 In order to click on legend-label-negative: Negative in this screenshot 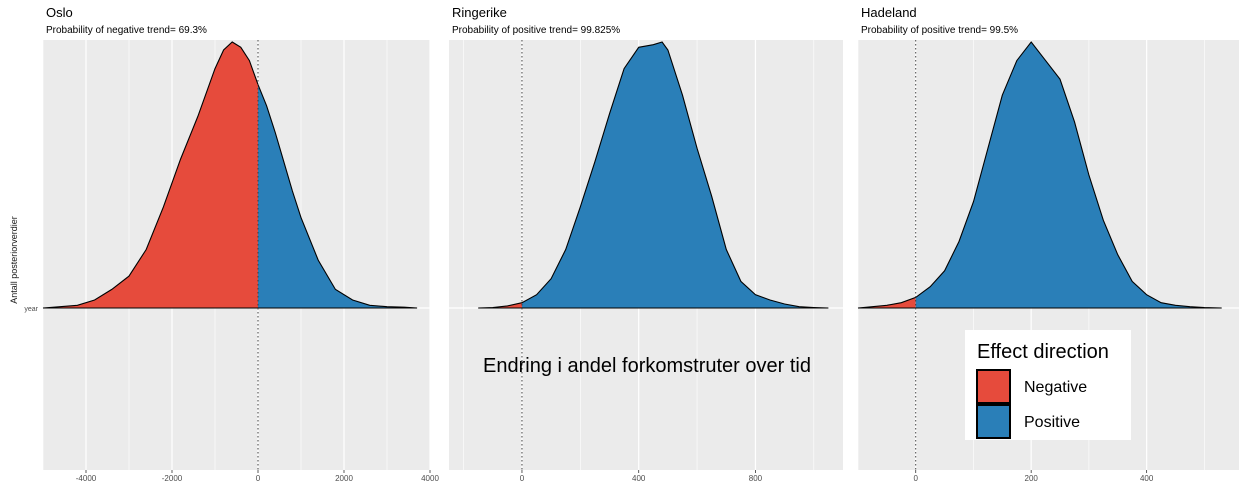, I will do `click(1055, 387)`.